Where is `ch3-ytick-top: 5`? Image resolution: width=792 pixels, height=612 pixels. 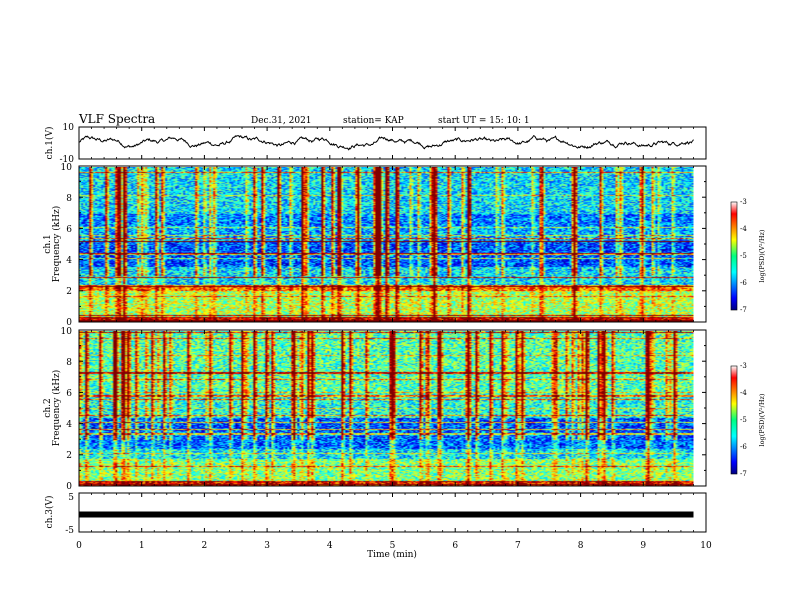 ch3-ytick-top: 5 is located at coordinates (71, 498).